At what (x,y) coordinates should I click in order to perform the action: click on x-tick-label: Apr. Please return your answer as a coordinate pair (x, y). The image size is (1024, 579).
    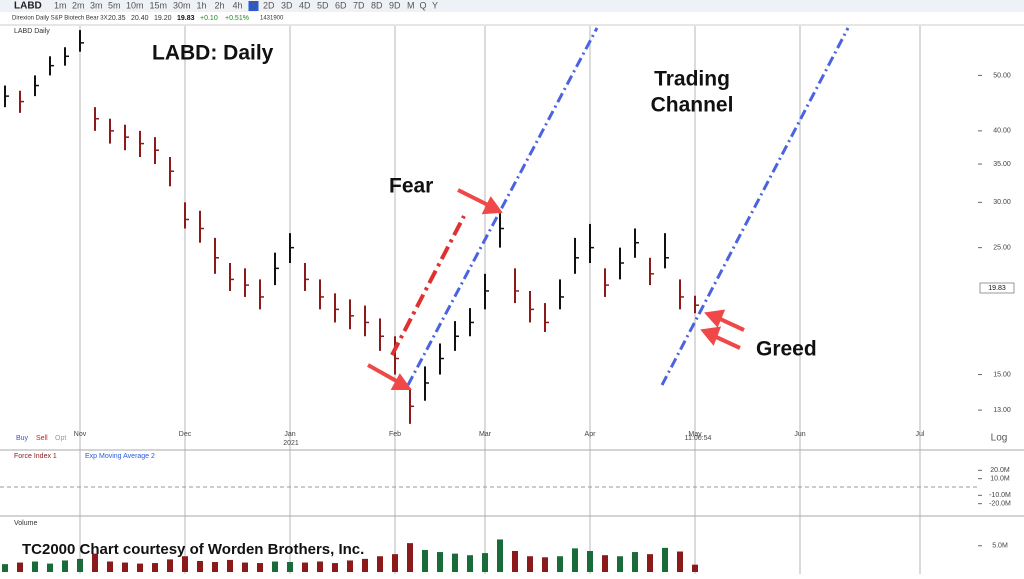
    Looking at the image, I should click on (591, 434).